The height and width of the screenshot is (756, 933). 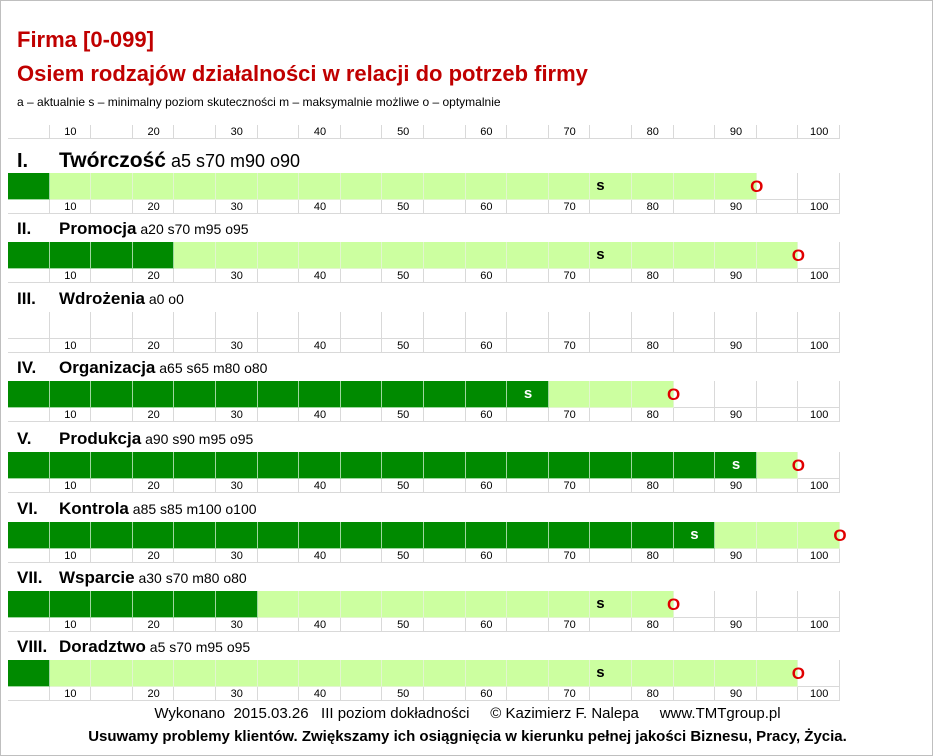 I want to click on x-tick-label: 100, so click(x=819, y=625).